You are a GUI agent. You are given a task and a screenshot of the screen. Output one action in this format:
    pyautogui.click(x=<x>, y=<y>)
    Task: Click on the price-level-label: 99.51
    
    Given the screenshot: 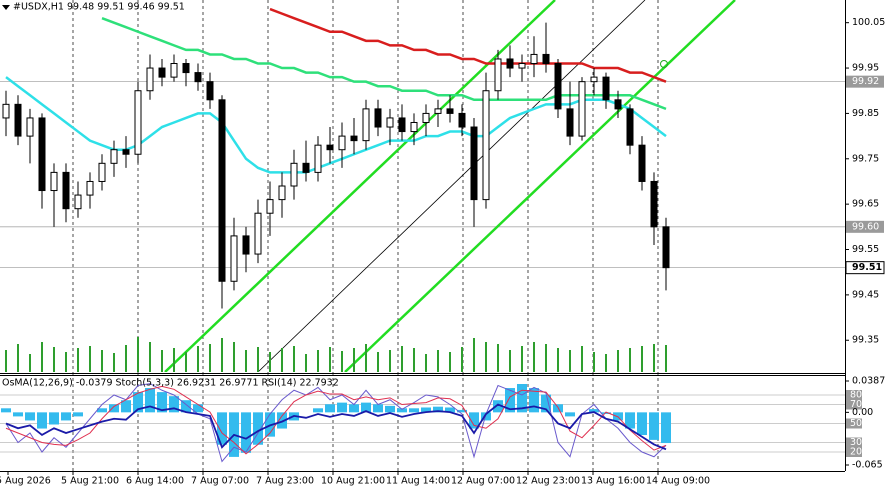 What is the action you would take?
    pyautogui.click(x=867, y=267)
    